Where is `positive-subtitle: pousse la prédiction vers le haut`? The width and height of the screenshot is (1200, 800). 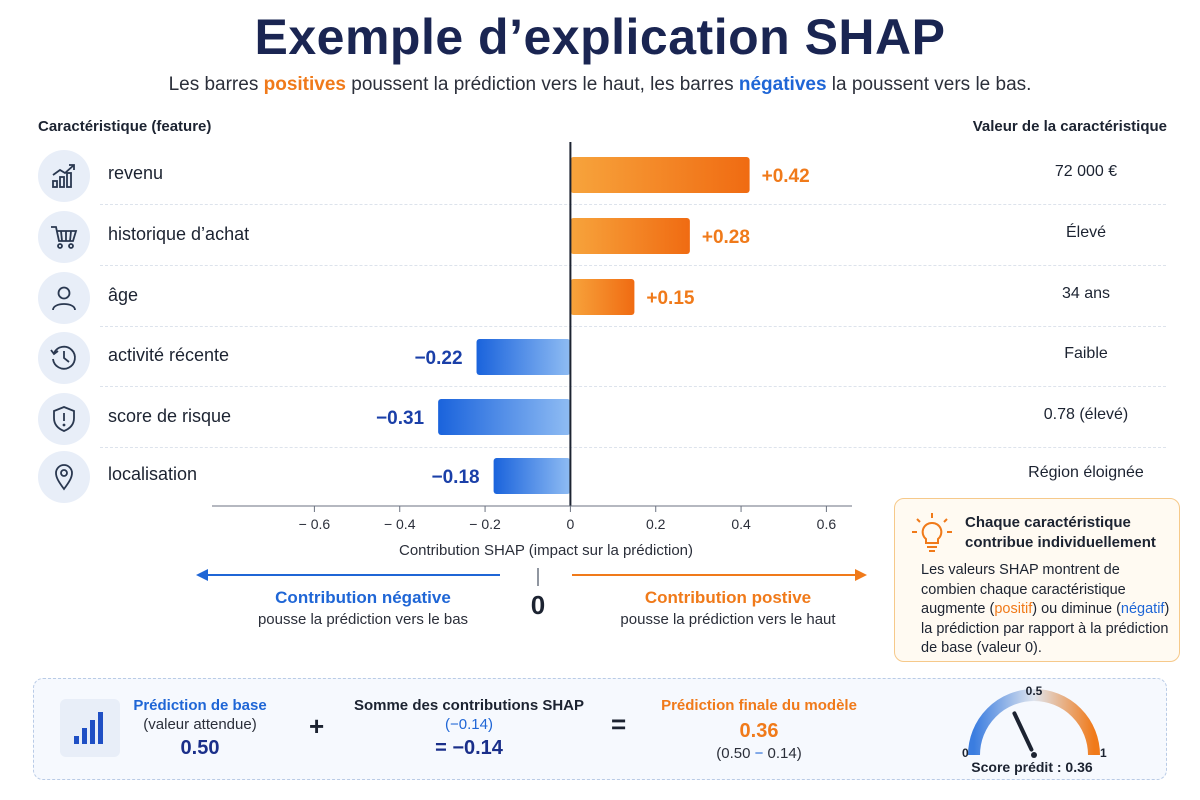 positive-subtitle: pousse la prédiction vers le haut is located at coordinates (728, 619).